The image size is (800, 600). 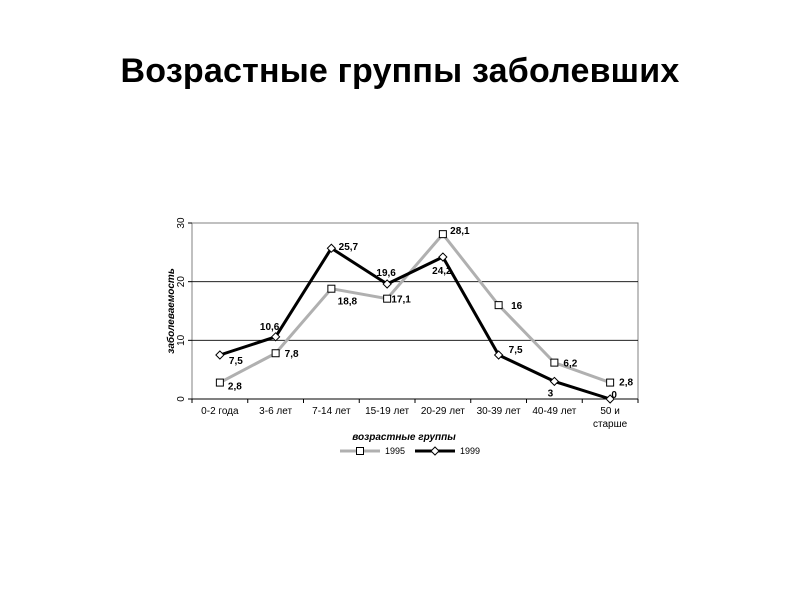 I want to click on series-1995-data-label: 28,1, so click(x=460, y=231).